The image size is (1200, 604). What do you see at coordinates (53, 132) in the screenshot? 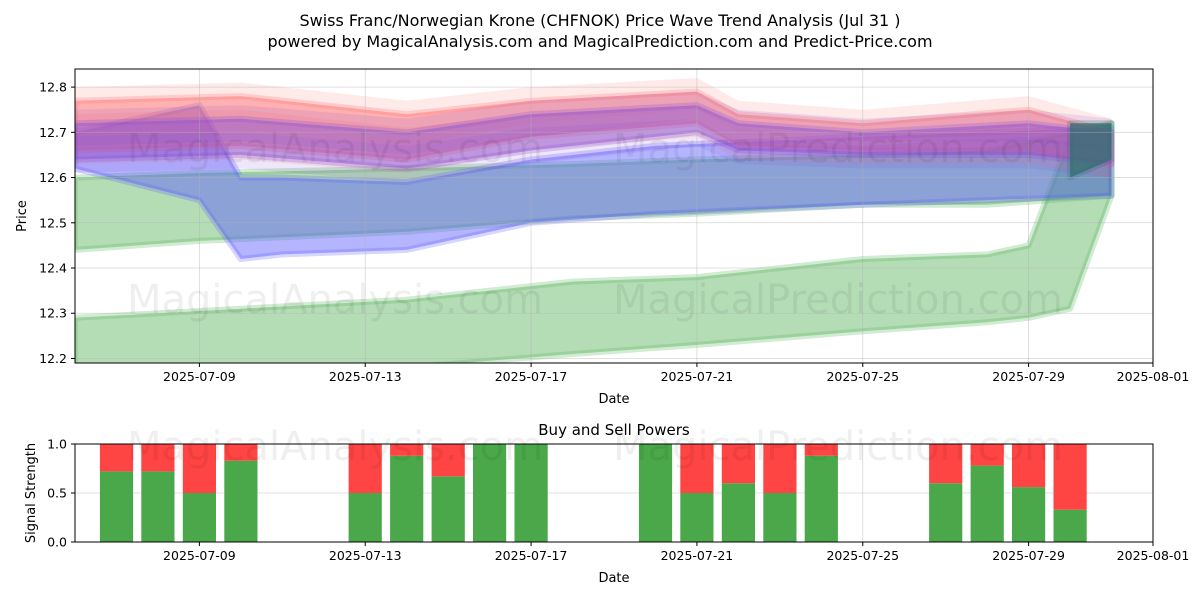
I see `price-y-tick-label: 12.7` at bounding box center [53, 132].